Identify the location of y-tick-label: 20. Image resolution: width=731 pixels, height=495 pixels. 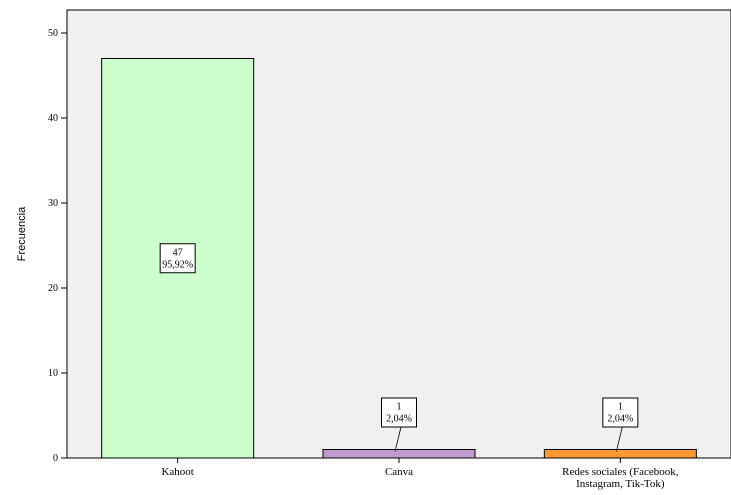
(53, 288).